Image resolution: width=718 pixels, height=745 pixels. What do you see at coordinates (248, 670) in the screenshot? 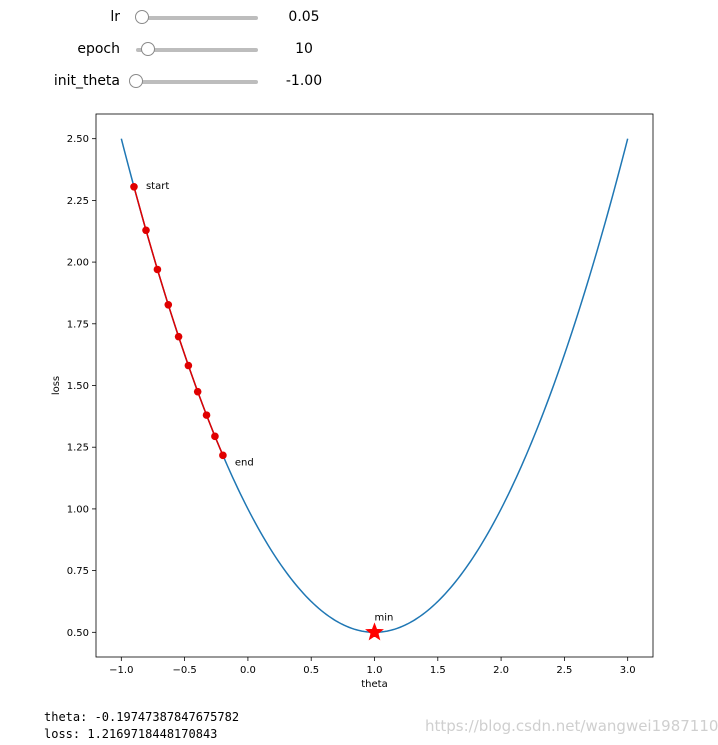
I see `x-tick-label: 0.0` at bounding box center [248, 670].